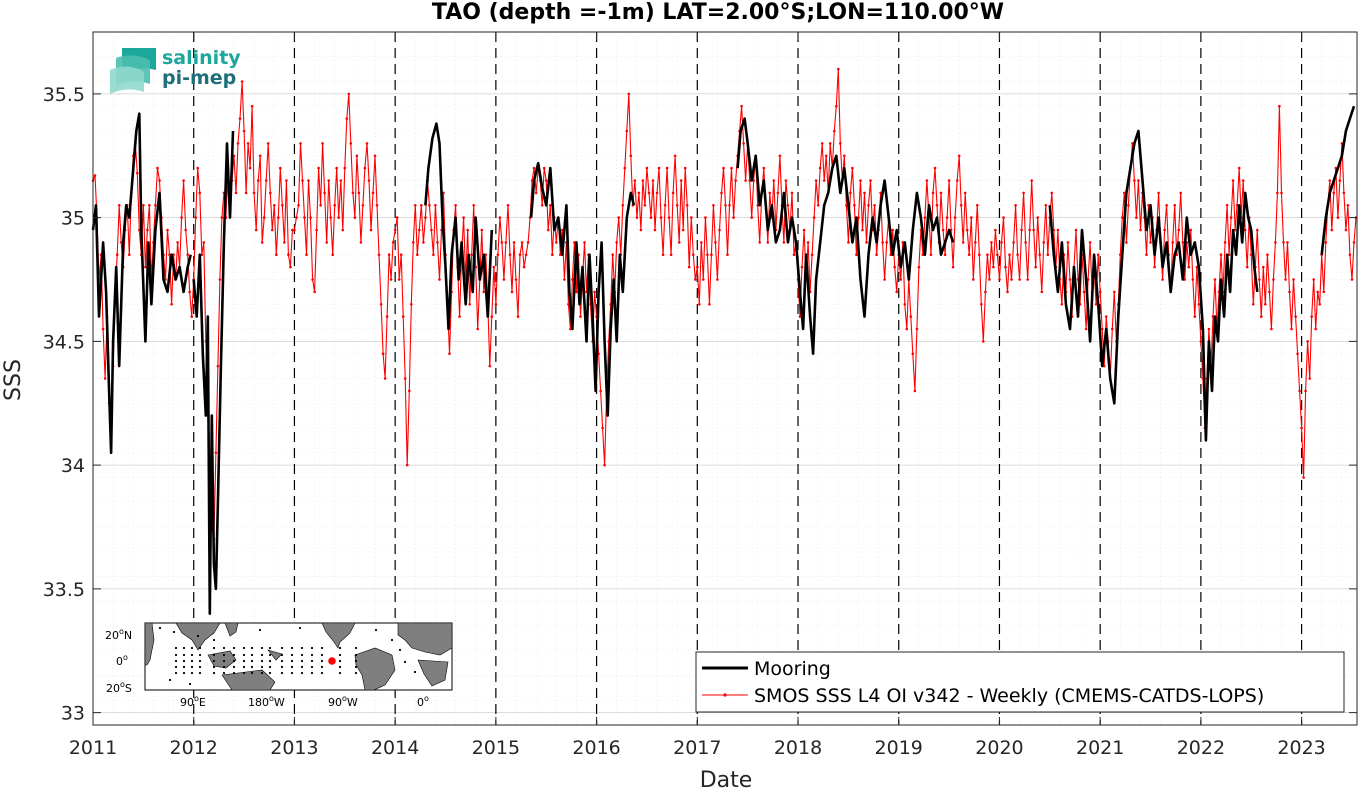 This screenshot has width=1360, height=790. Describe the element at coordinates (133, 71) in the screenshot. I see `wave-logo-icon` at that location.